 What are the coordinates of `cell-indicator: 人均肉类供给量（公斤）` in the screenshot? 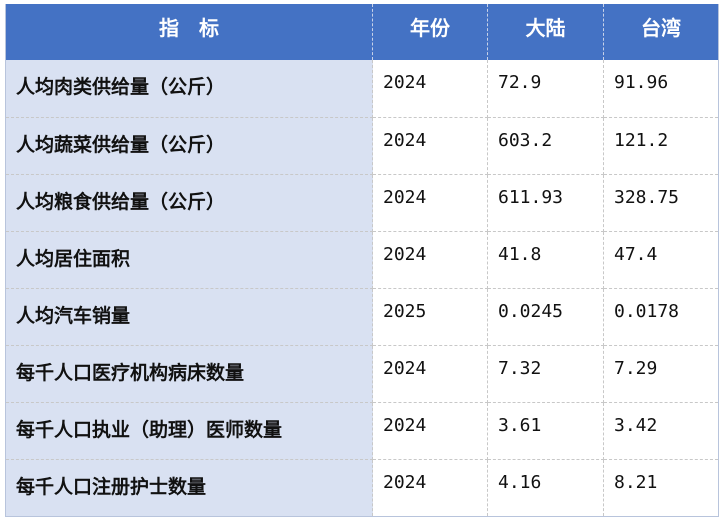 It's located at (189, 89).